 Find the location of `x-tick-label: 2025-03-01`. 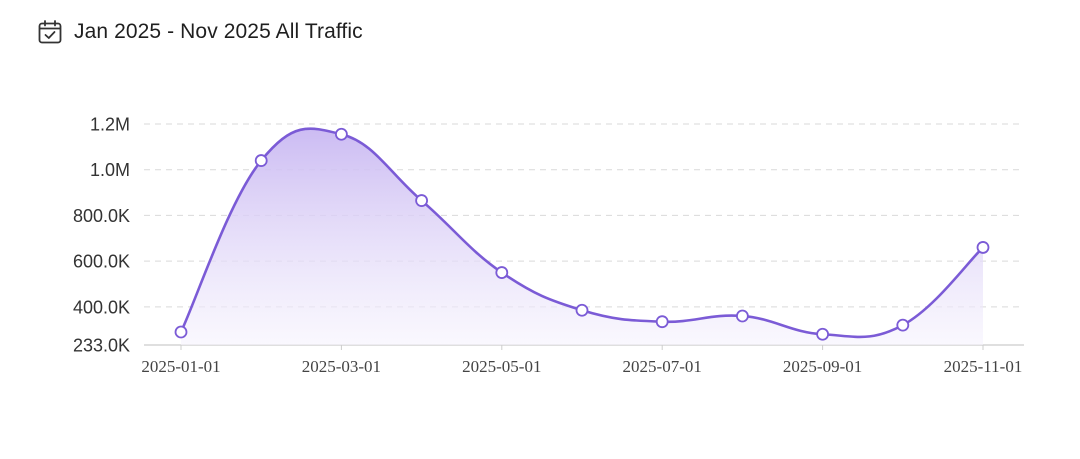

x-tick-label: 2025-03-01 is located at coordinates (341, 366).